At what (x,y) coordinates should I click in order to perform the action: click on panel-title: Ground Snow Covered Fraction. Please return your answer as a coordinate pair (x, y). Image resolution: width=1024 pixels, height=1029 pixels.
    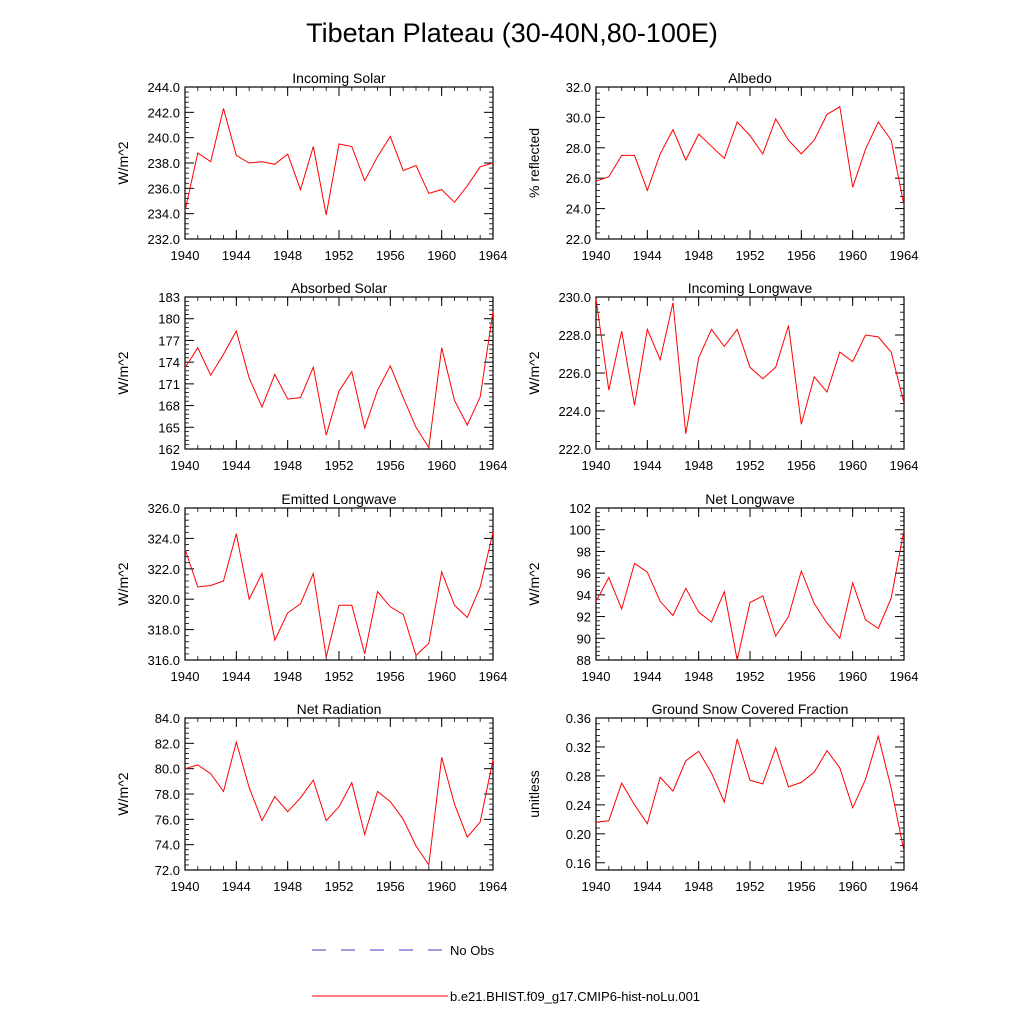
    Looking at the image, I should click on (750, 709).